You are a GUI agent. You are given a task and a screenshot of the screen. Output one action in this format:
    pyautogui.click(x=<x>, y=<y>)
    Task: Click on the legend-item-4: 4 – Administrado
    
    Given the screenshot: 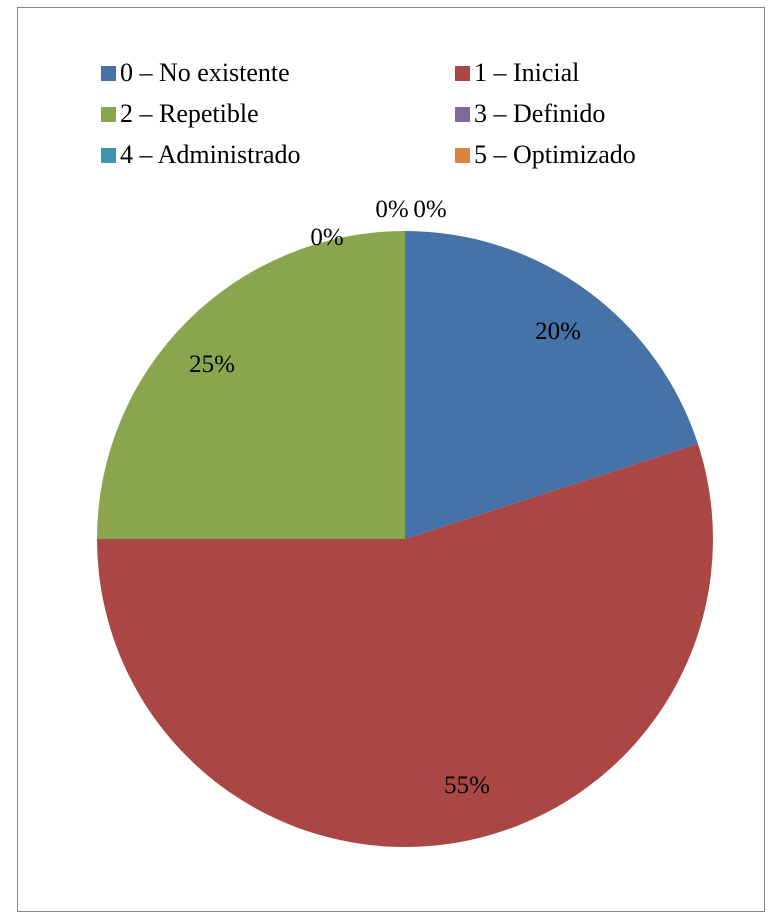 What is the action you would take?
    pyautogui.click(x=201, y=155)
    